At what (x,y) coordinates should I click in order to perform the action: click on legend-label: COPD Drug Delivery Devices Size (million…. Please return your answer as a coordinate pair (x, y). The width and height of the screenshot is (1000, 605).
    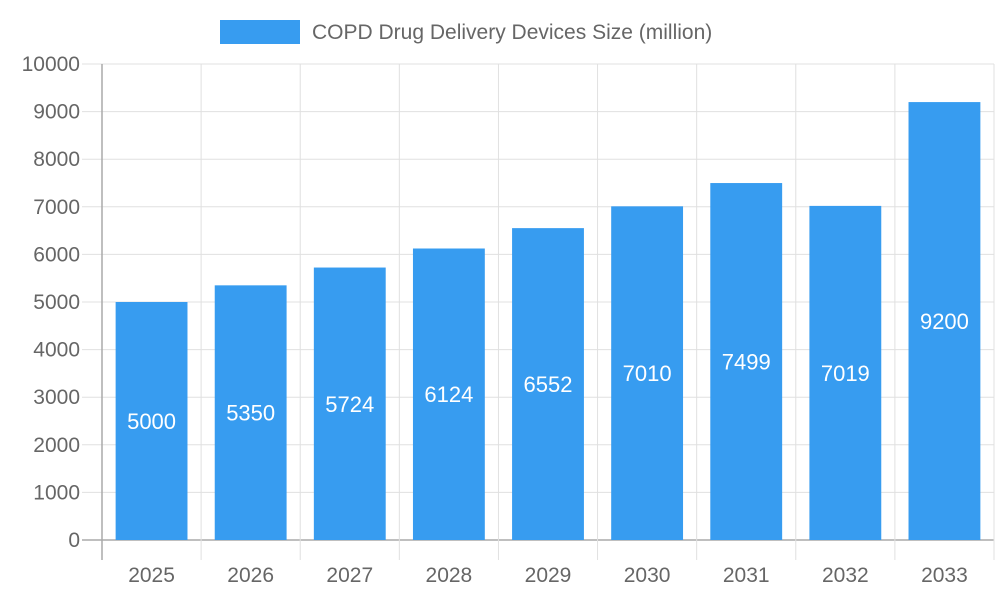
    Looking at the image, I should click on (512, 32).